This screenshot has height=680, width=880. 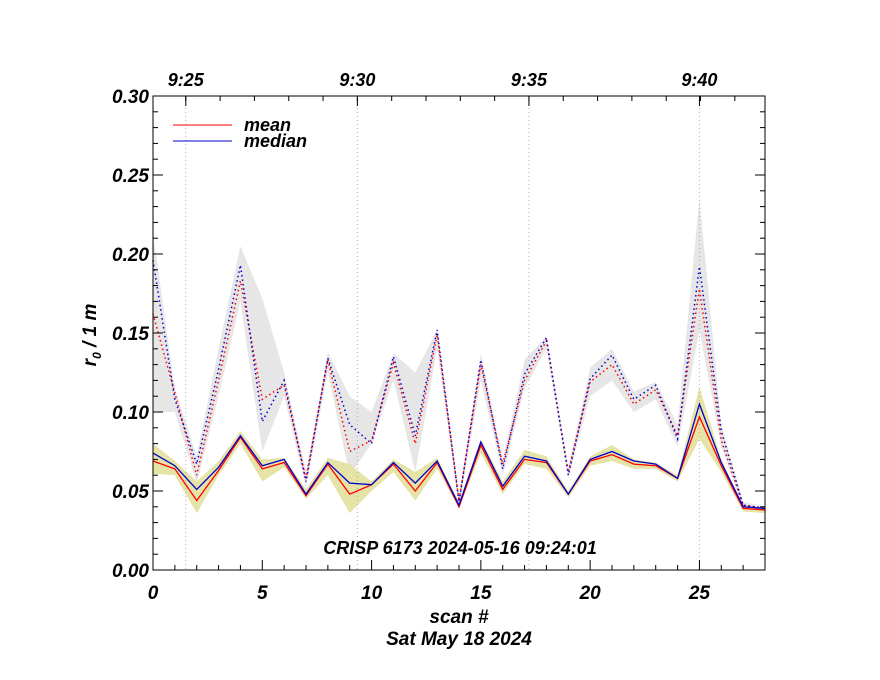 What do you see at coordinates (372, 593) in the screenshot?
I see `x-tick-label: 10` at bounding box center [372, 593].